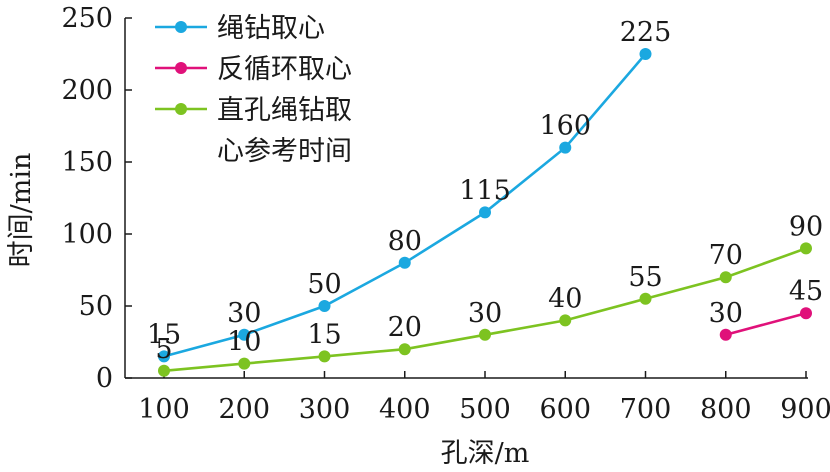 The height and width of the screenshot is (472, 830). What do you see at coordinates (805, 409) in the screenshot?
I see `x-tick-label: 900` at bounding box center [805, 409].